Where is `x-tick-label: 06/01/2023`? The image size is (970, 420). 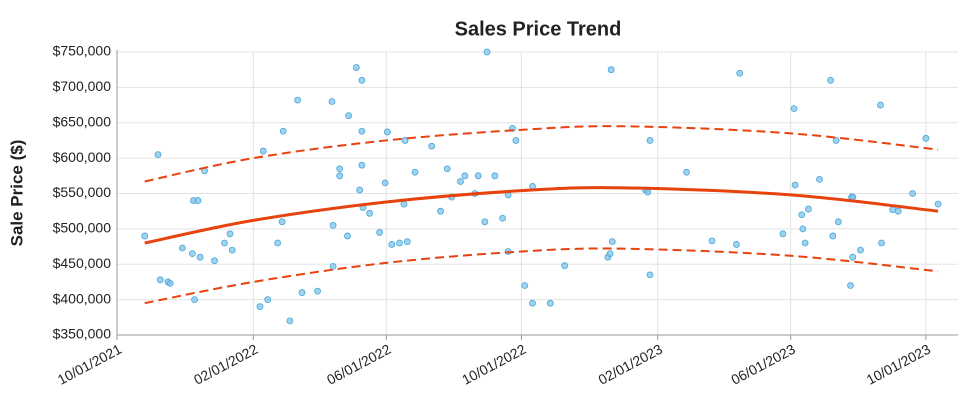 x-tick-label: 06/01/2023 is located at coordinates (763, 364).